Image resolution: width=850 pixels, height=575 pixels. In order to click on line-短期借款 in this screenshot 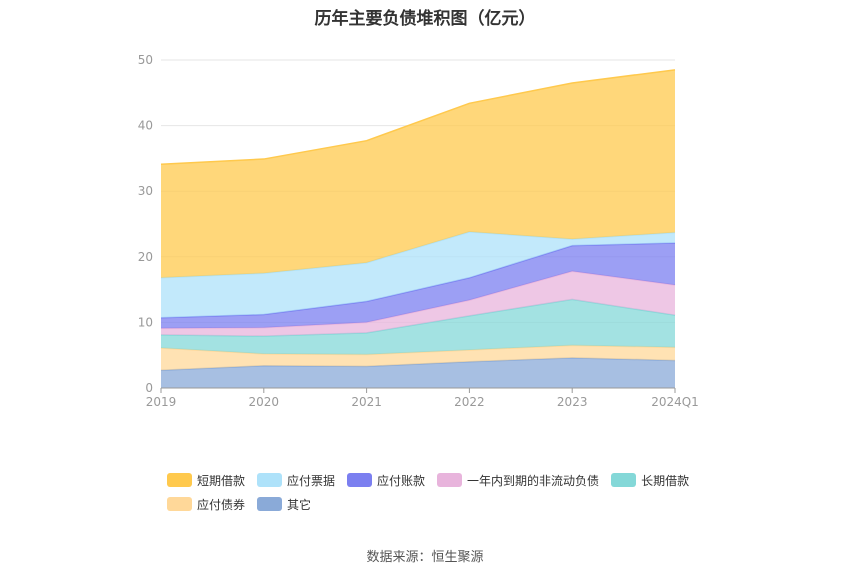, I will do `click(418, 117)`.